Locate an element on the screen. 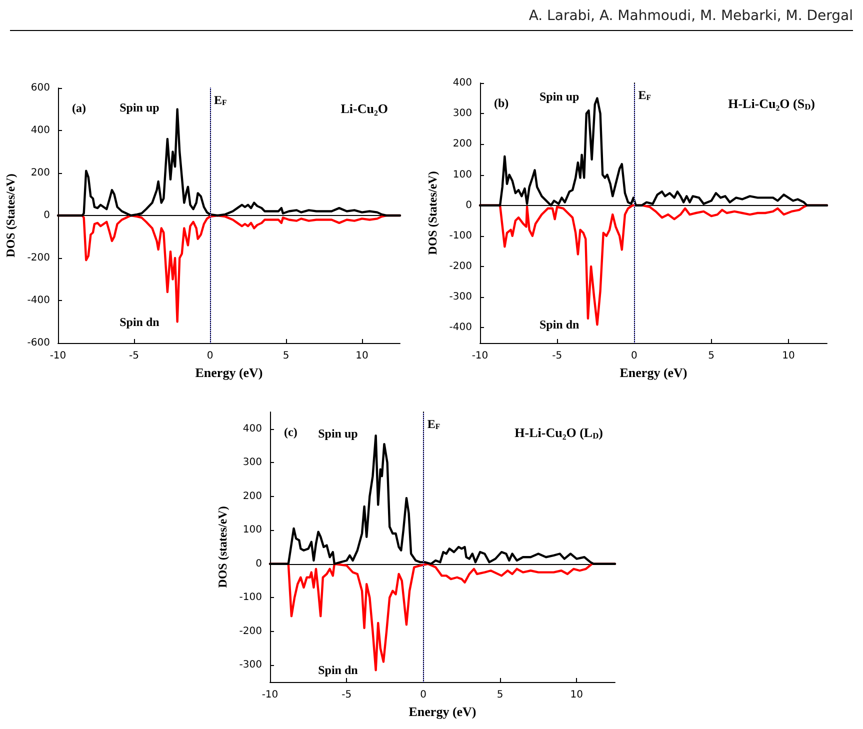 Image resolution: width=863 pixels, height=729 pixels. y-axis-title: DOS (states/eV) is located at coordinates (222, 547).